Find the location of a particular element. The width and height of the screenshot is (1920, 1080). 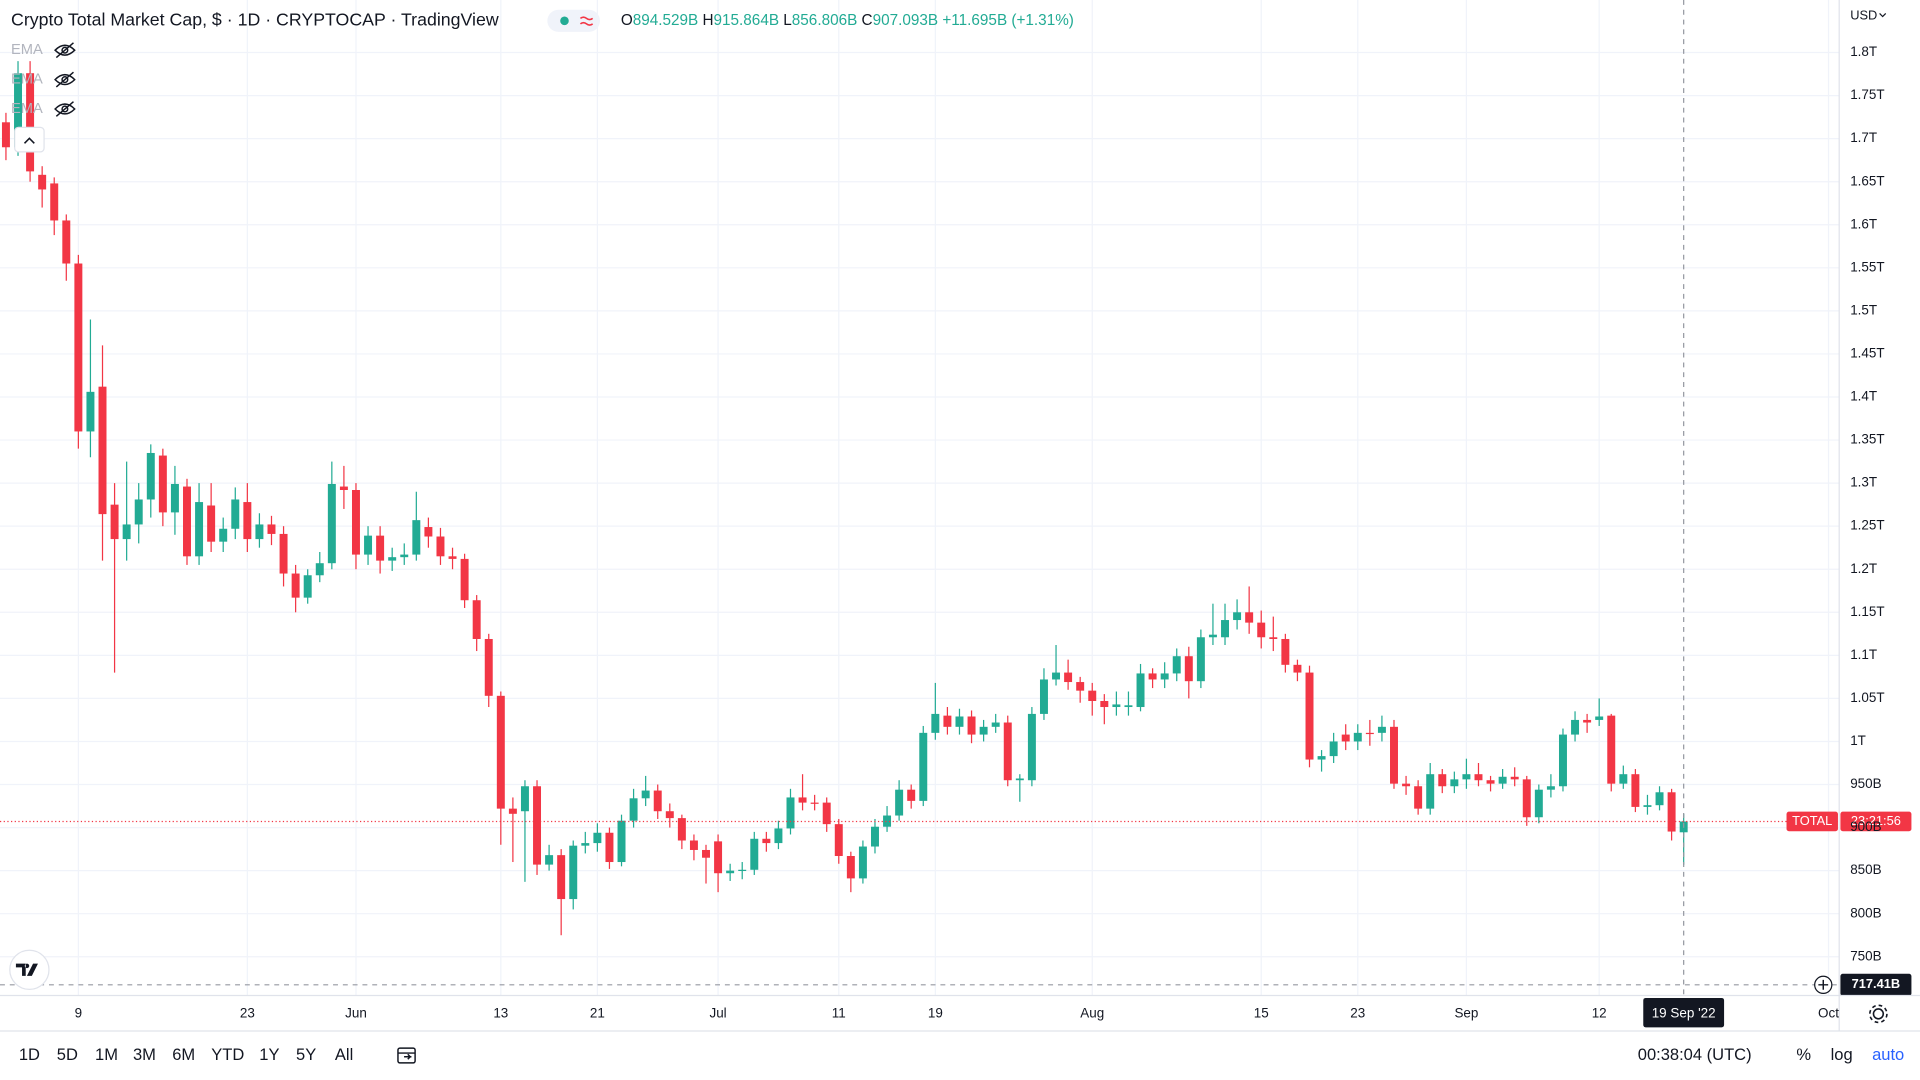

collapse-icon is located at coordinates (29, 140).